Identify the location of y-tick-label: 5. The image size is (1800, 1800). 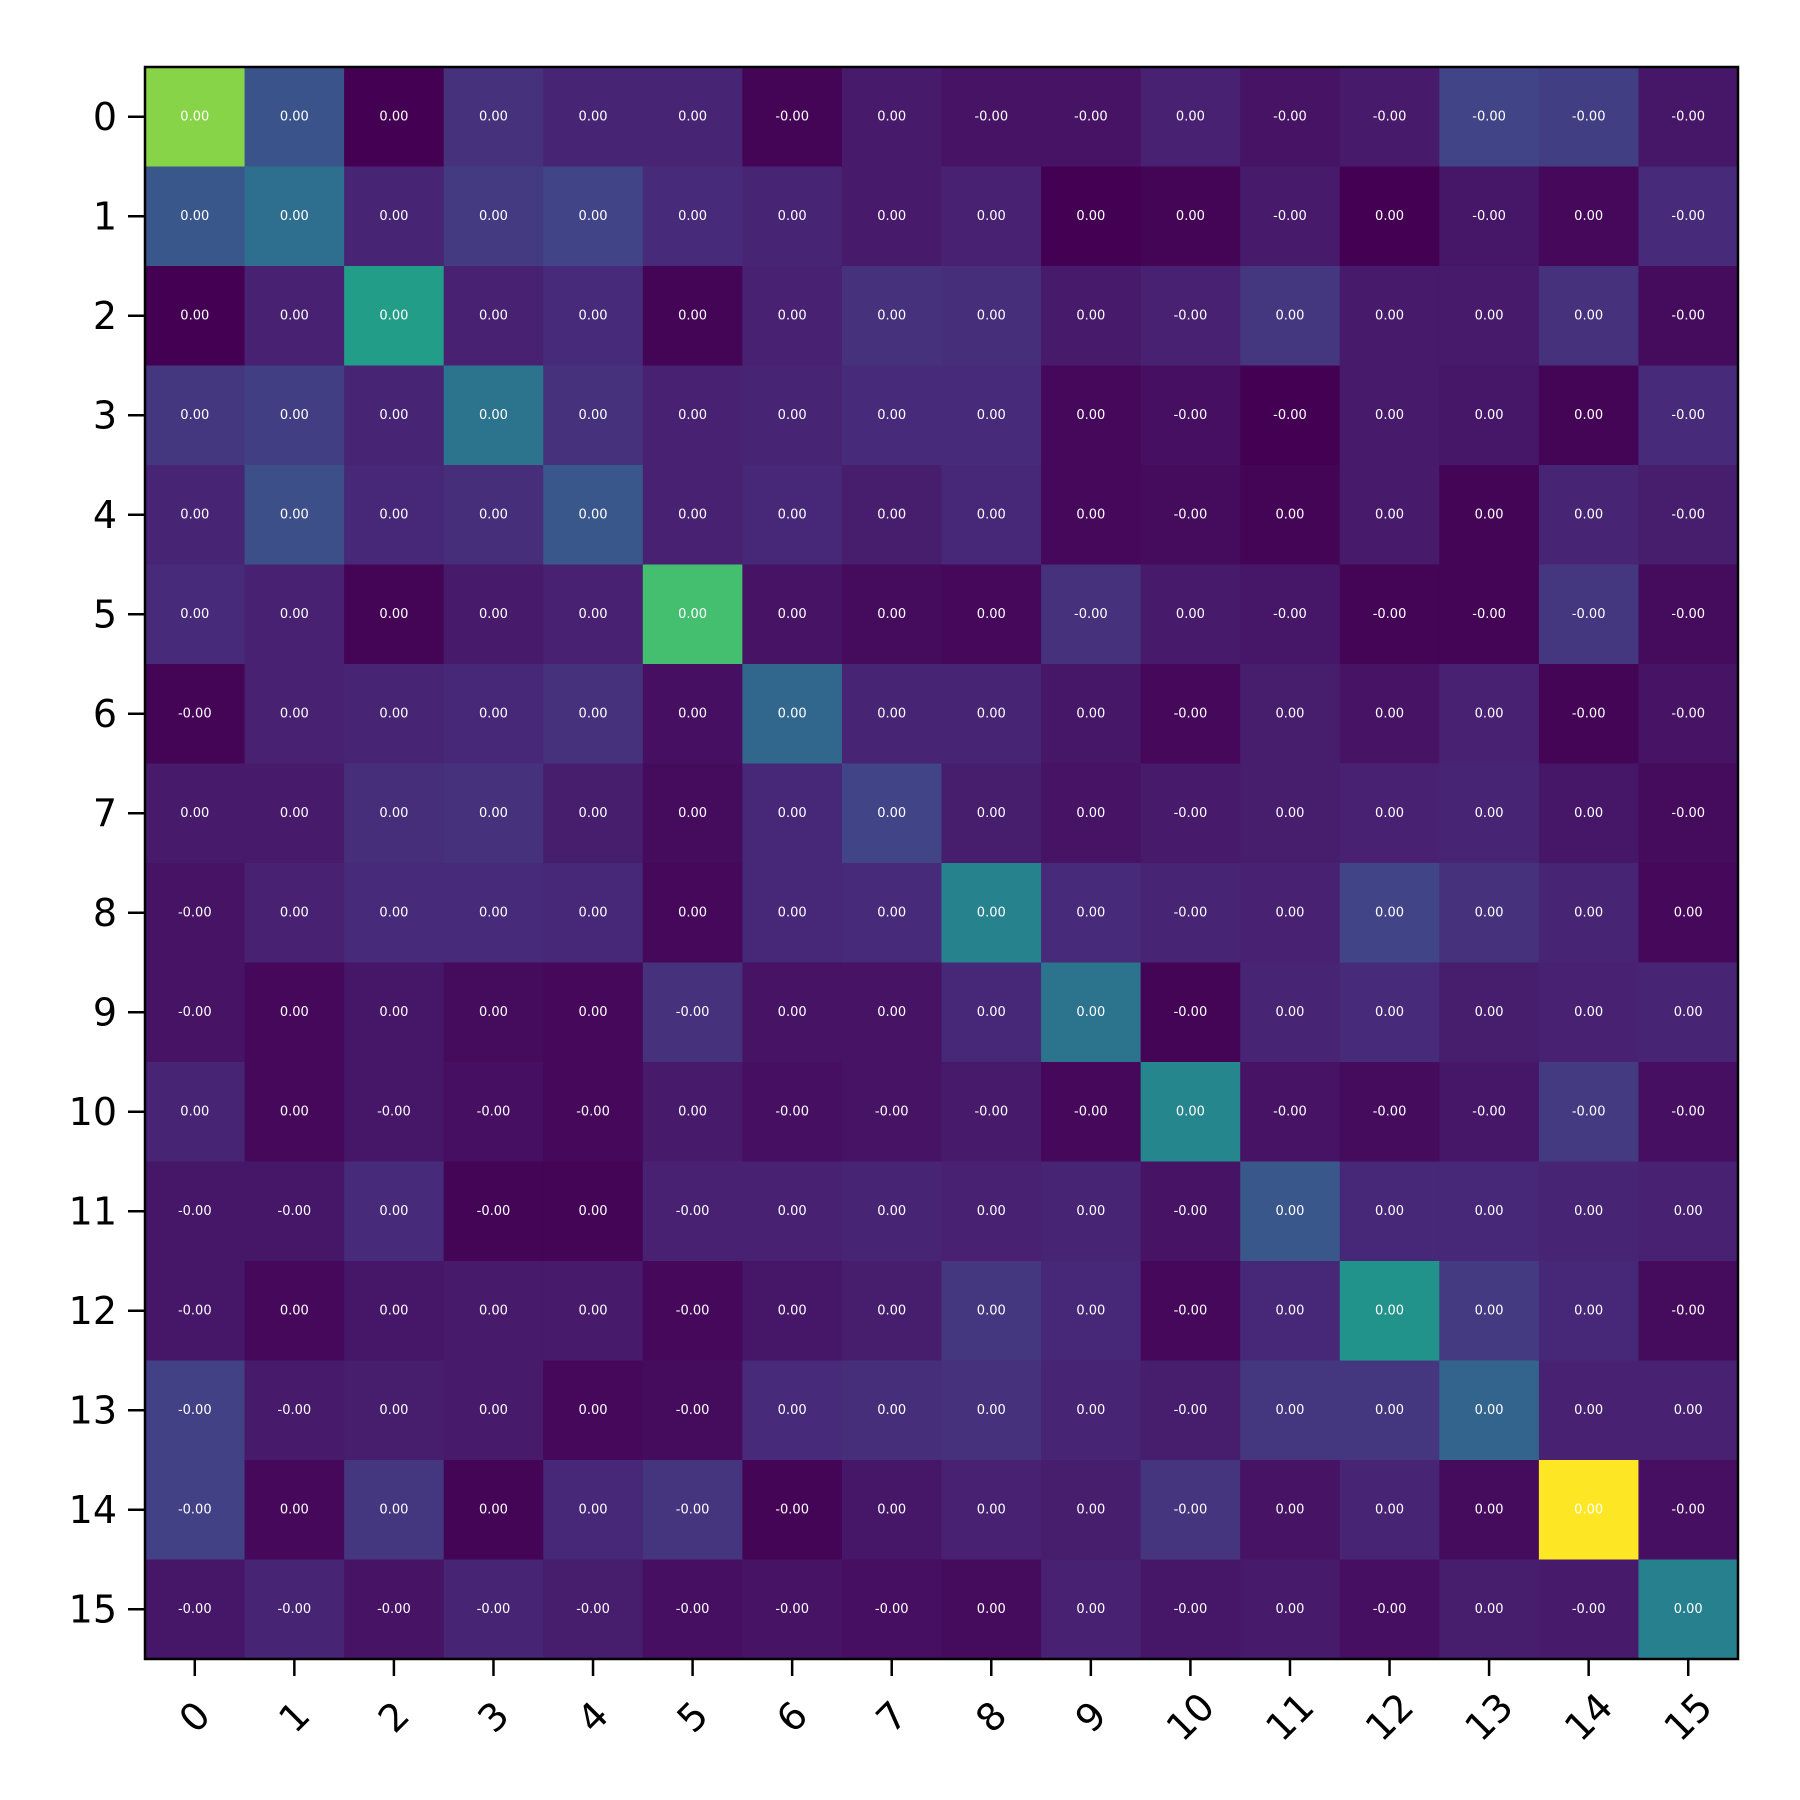
(105, 614).